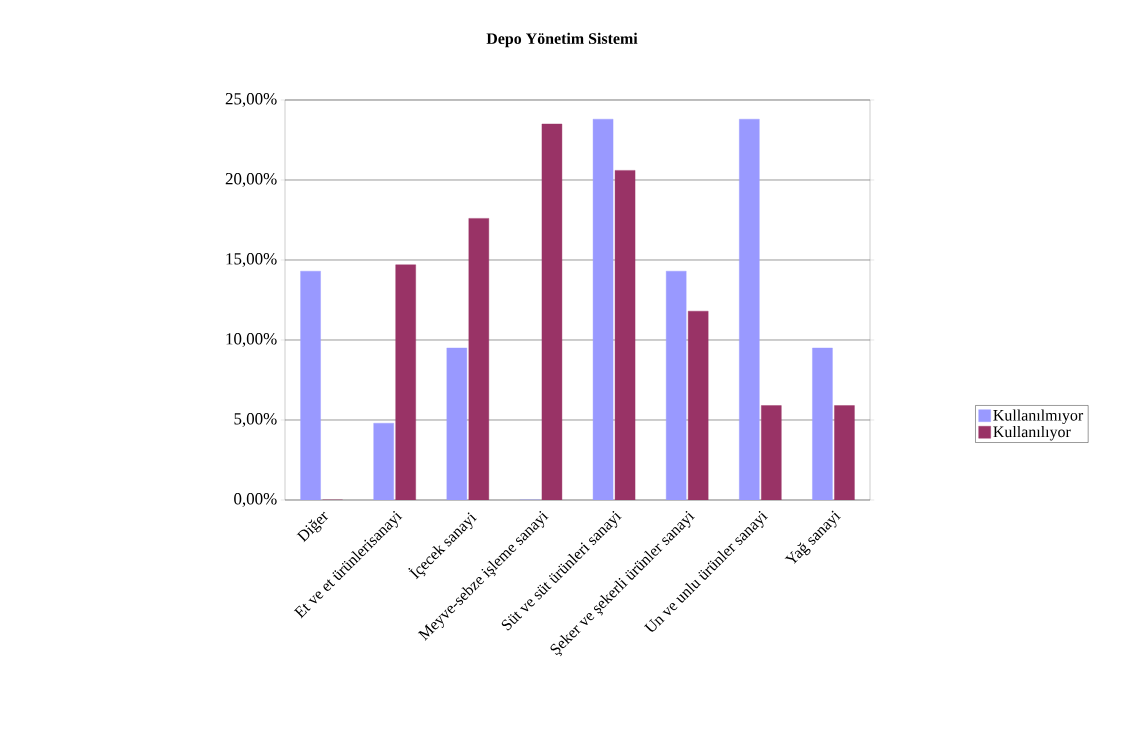  I want to click on y-tick-label: 15,00%, so click(251, 260).